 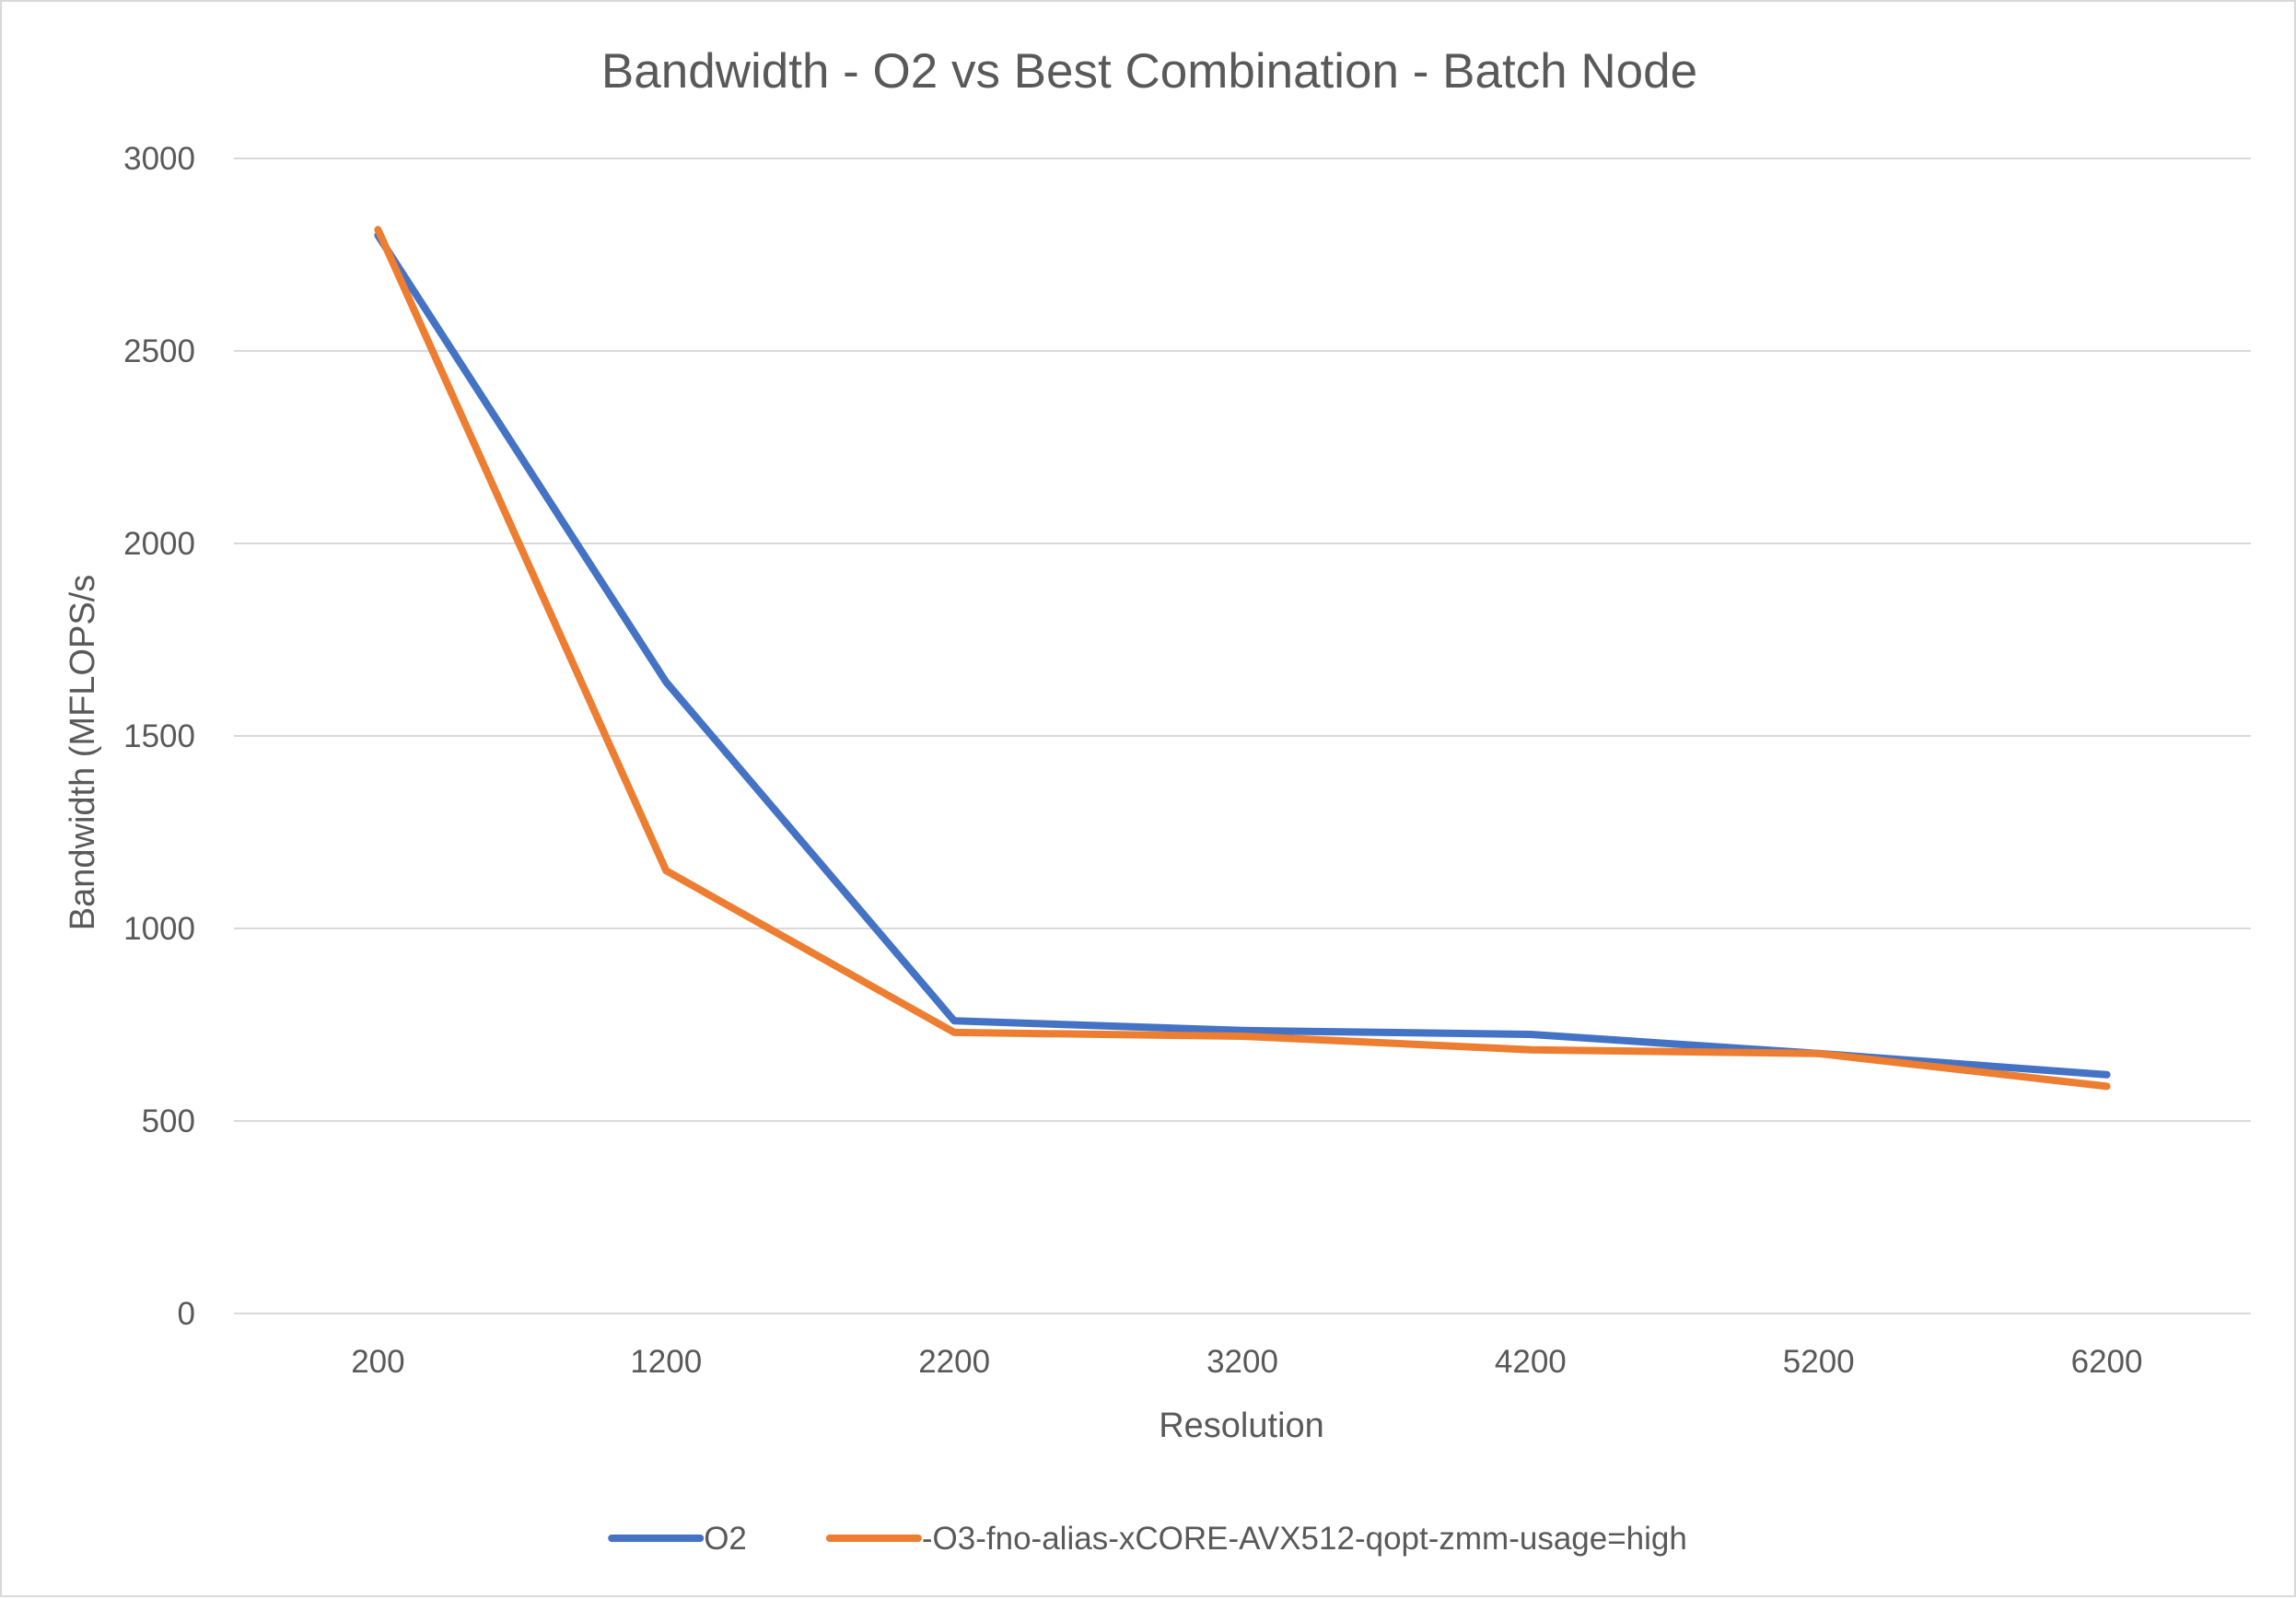 What do you see at coordinates (1242, 1362) in the screenshot?
I see `x-tick-label: 3200` at bounding box center [1242, 1362].